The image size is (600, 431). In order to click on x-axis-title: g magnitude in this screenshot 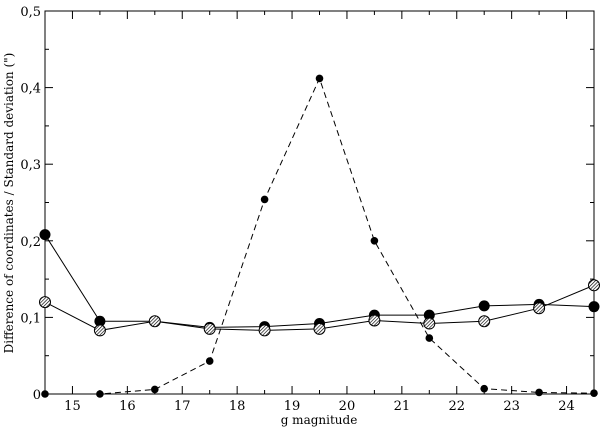, I will do `click(319, 420)`.